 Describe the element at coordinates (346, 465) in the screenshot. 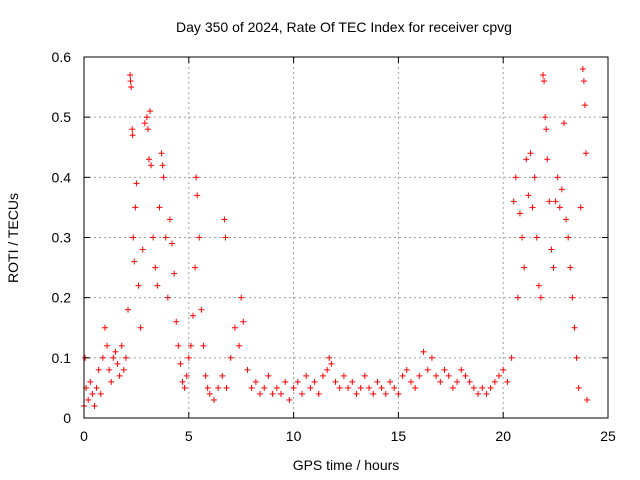

I see `x-axis-label: GPS time / hours` at that location.